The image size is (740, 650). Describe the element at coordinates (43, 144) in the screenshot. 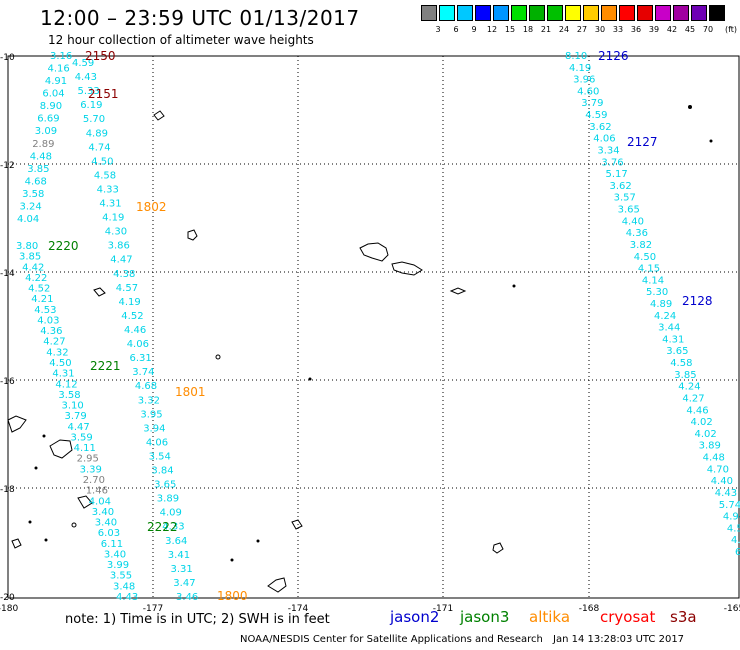

I see `wave-height-value: 2.89` at that location.